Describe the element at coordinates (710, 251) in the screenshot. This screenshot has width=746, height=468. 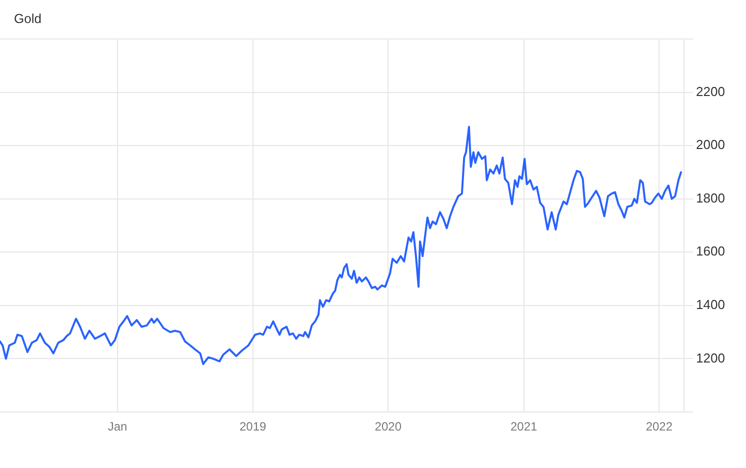
I see `y-tick-label: 1600` at that location.